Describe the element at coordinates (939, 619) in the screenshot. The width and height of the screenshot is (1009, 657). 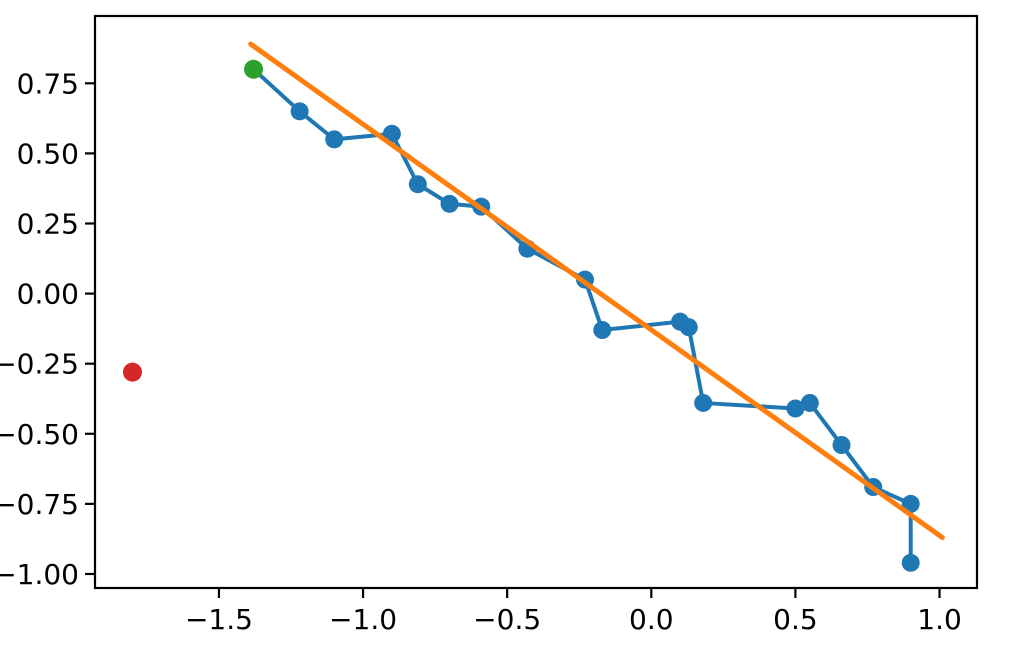
I see `x-tick-label: 1.0` at that location.